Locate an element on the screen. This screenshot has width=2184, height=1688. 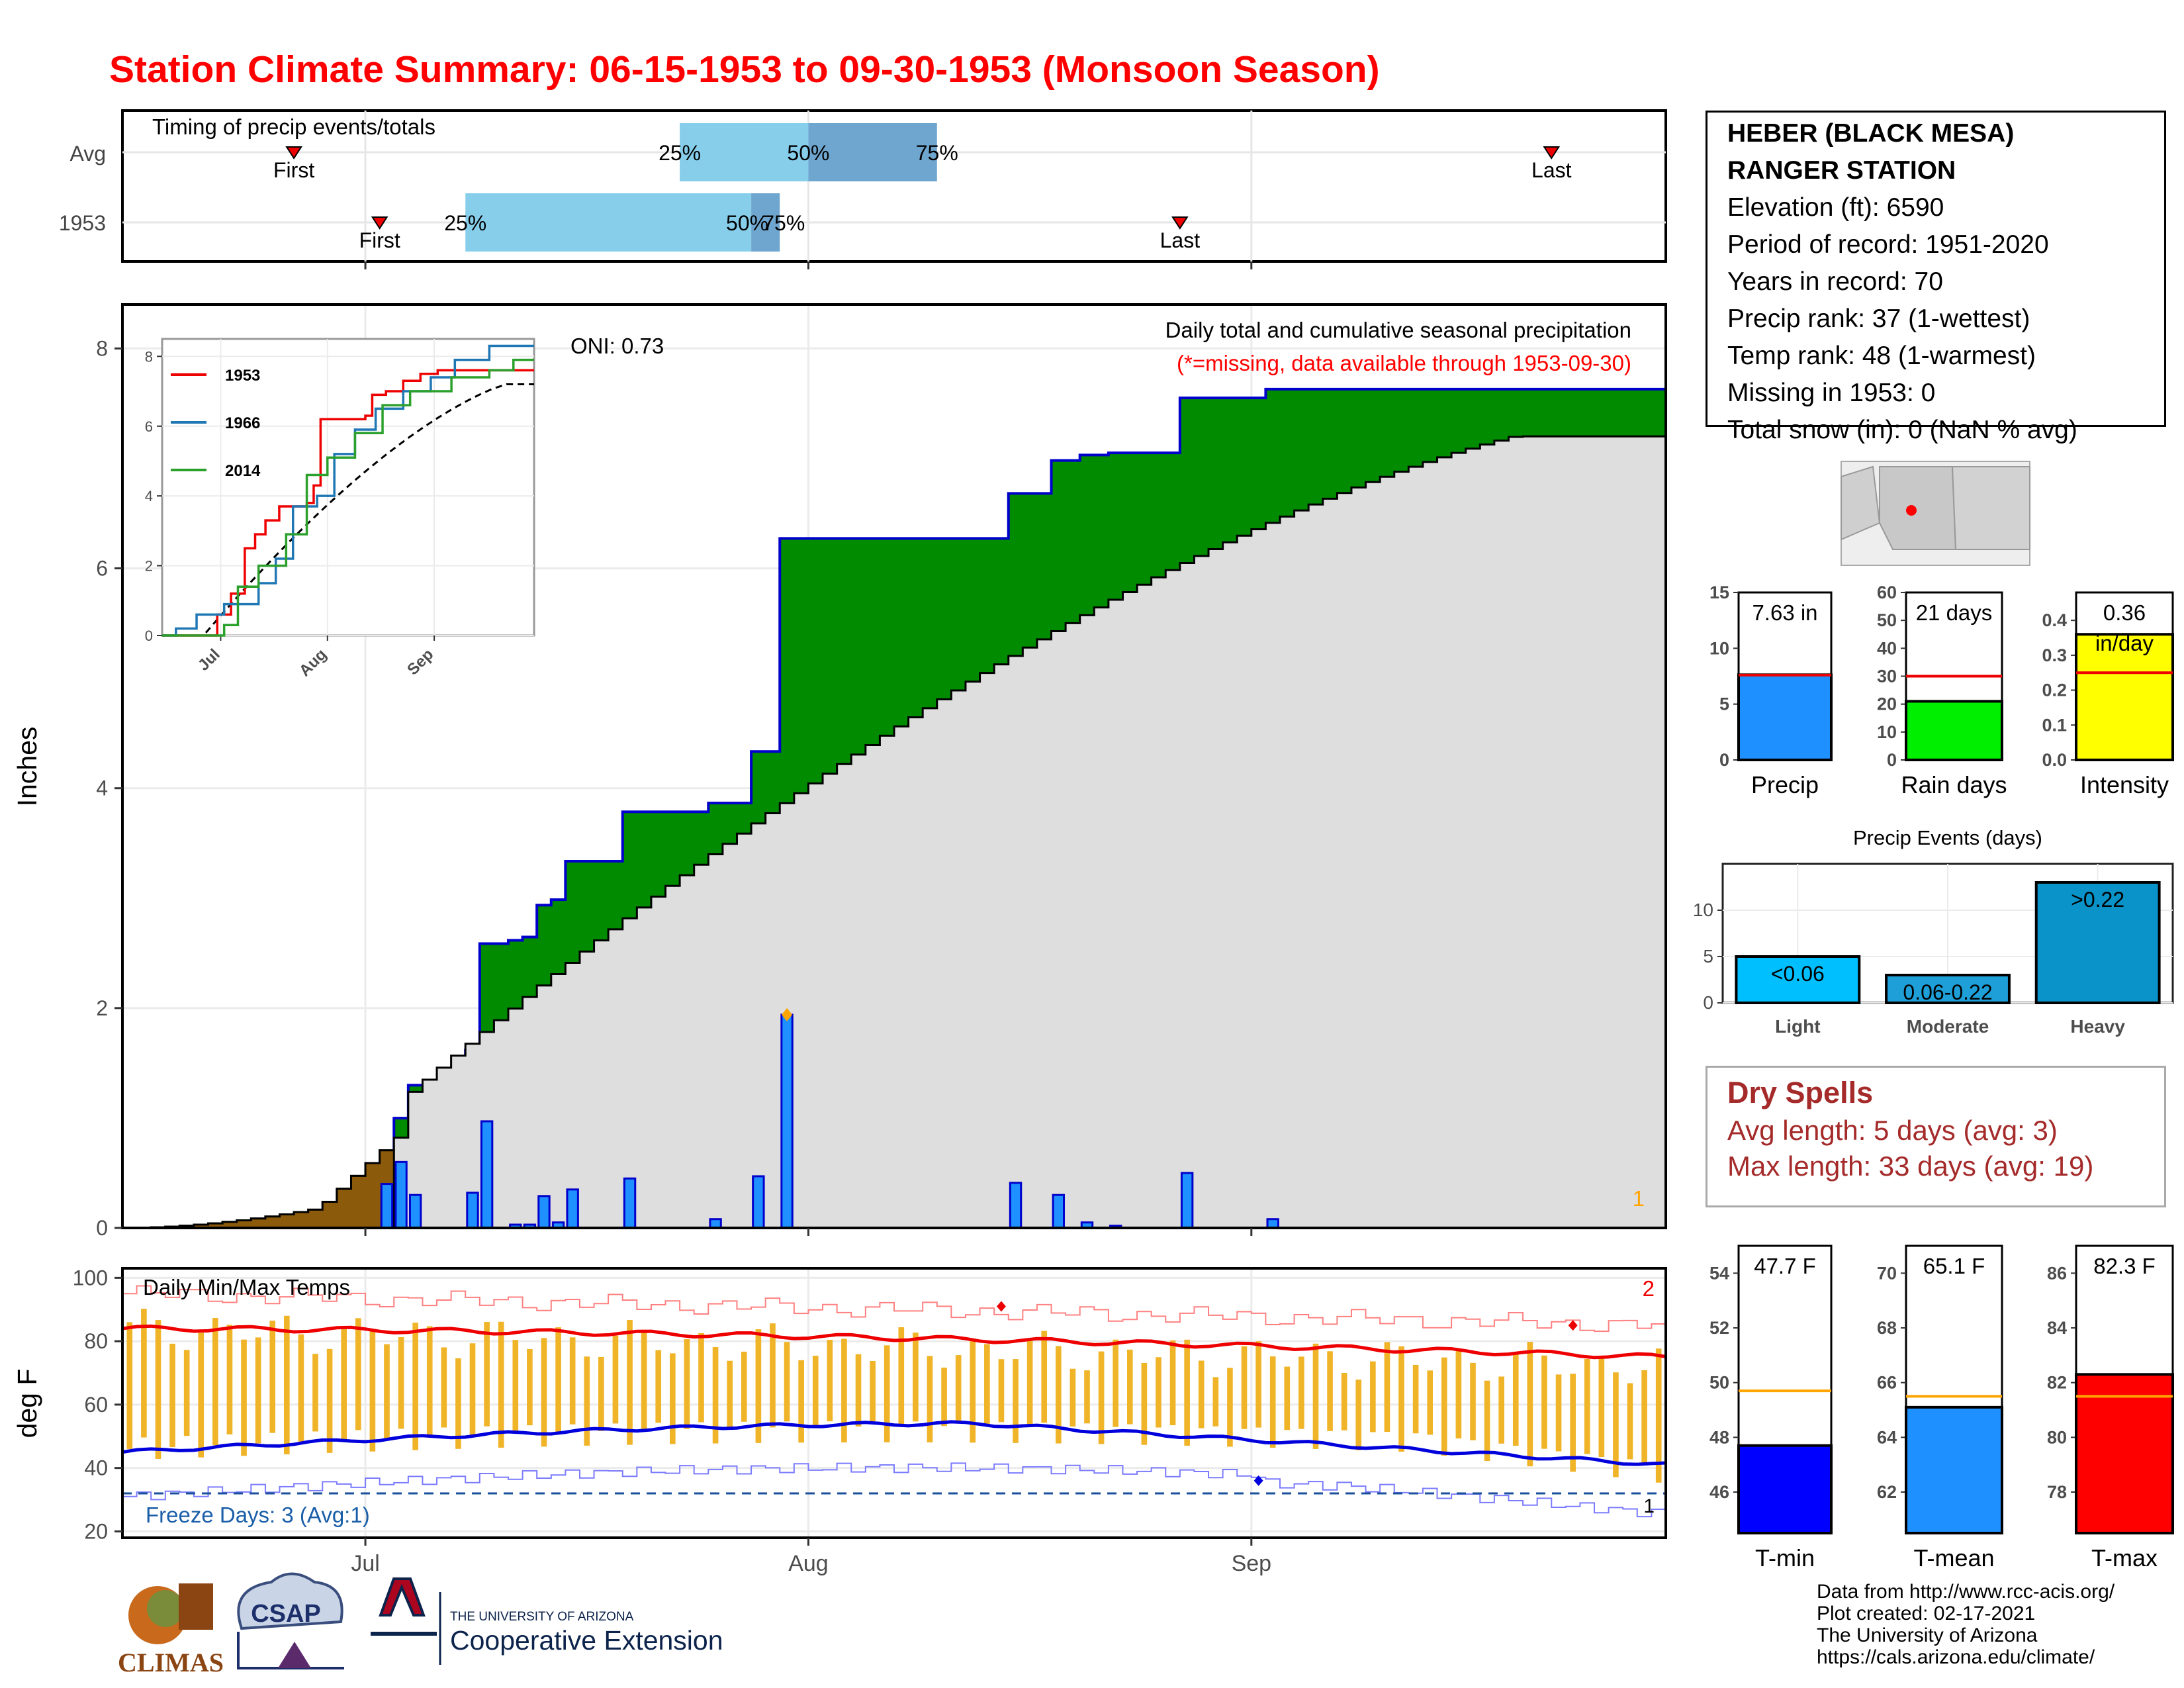
oni-label: ONI: 0.73 is located at coordinates (617, 346).